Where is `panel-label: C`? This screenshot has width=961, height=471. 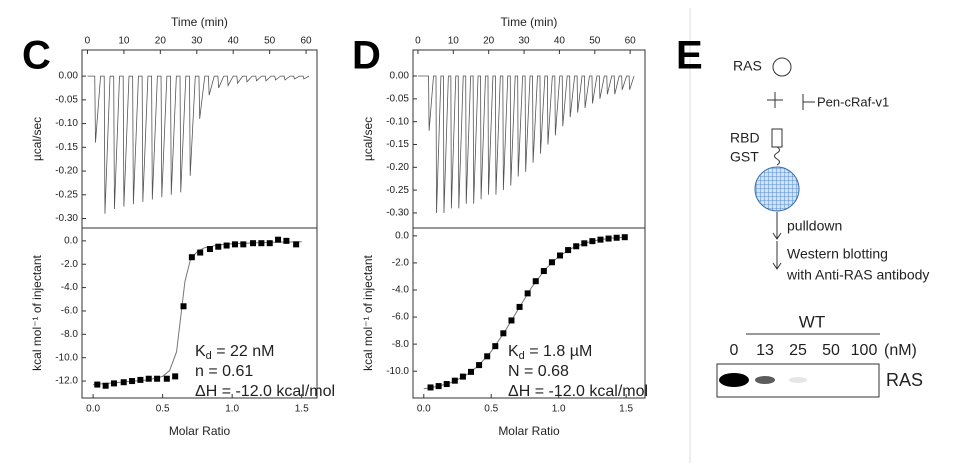 panel-label: C is located at coordinates (36, 56).